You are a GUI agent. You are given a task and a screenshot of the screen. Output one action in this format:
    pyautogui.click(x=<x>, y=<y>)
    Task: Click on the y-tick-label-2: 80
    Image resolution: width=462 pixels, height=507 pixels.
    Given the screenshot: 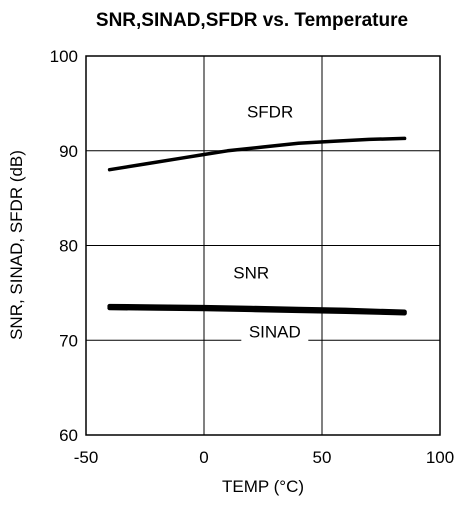 What is the action you would take?
    pyautogui.click(x=68, y=246)
    